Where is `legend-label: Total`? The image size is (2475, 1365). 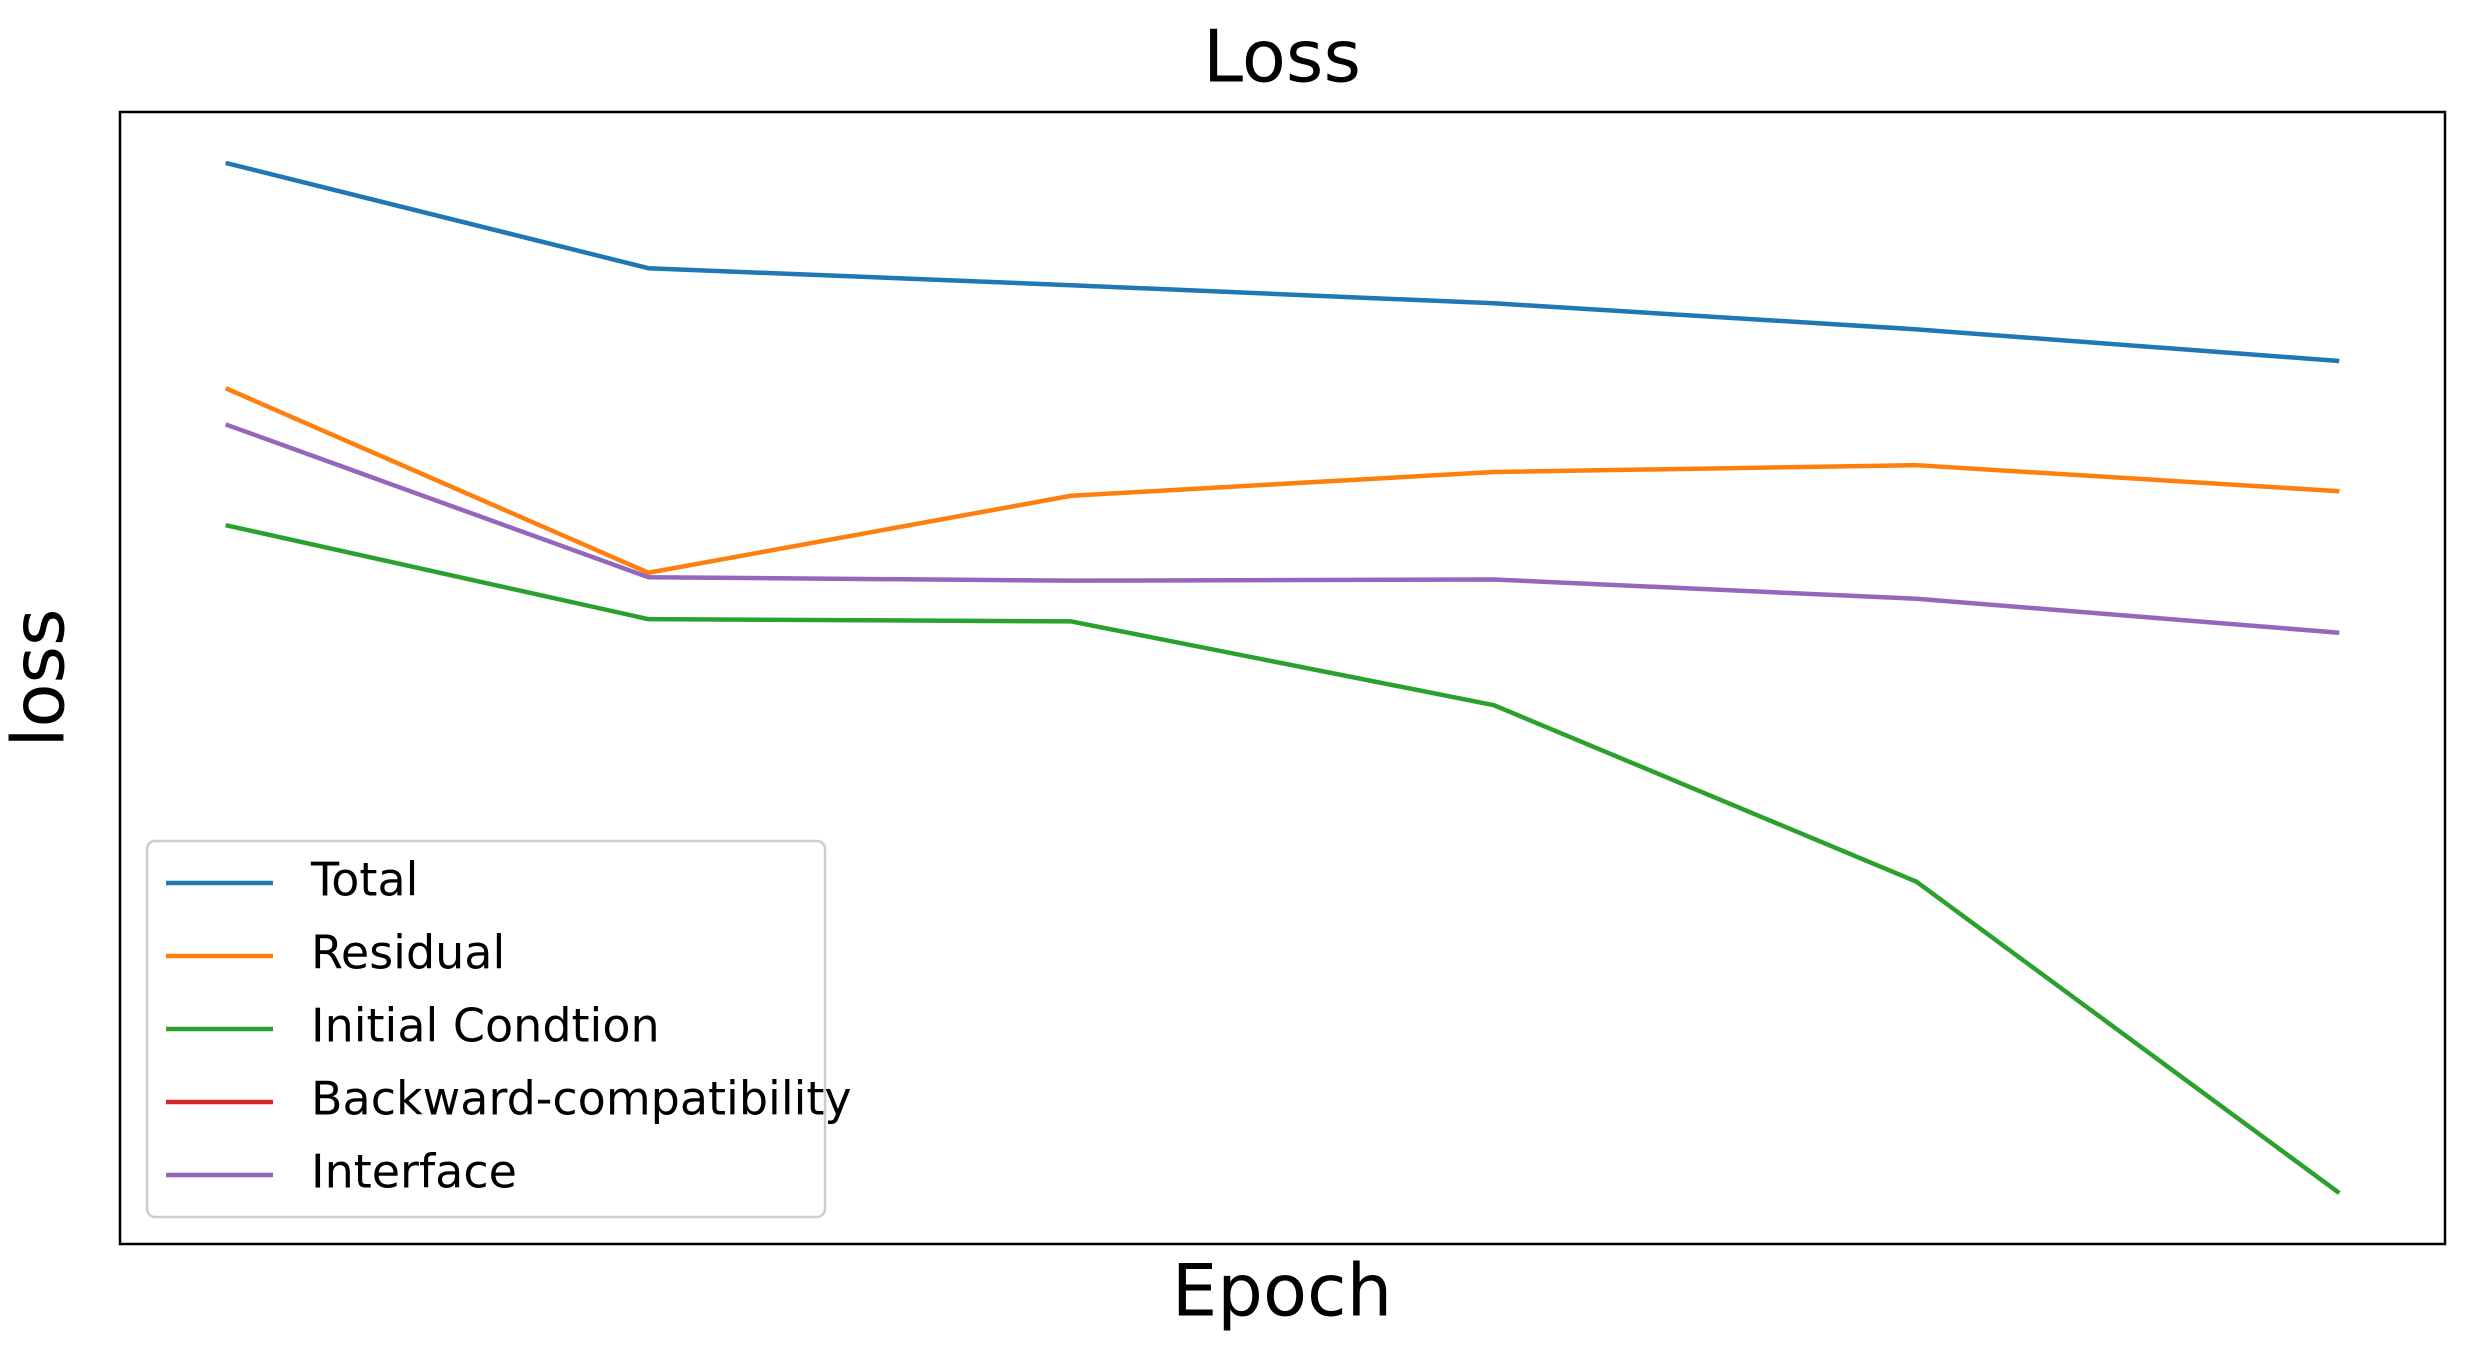
legend-label: Total is located at coordinates (364, 880).